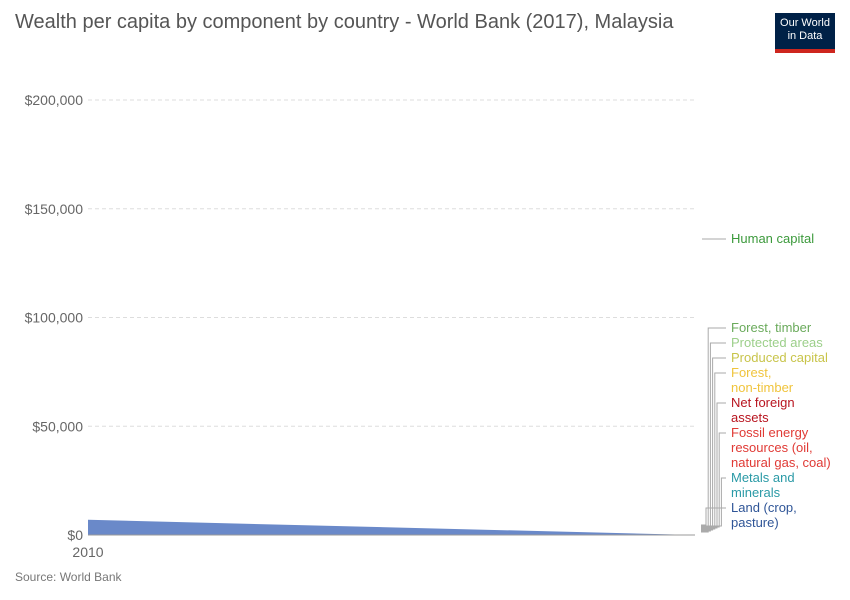  What do you see at coordinates (805, 36) in the screenshot?
I see `logo-line-2: in Data` at bounding box center [805, 36].